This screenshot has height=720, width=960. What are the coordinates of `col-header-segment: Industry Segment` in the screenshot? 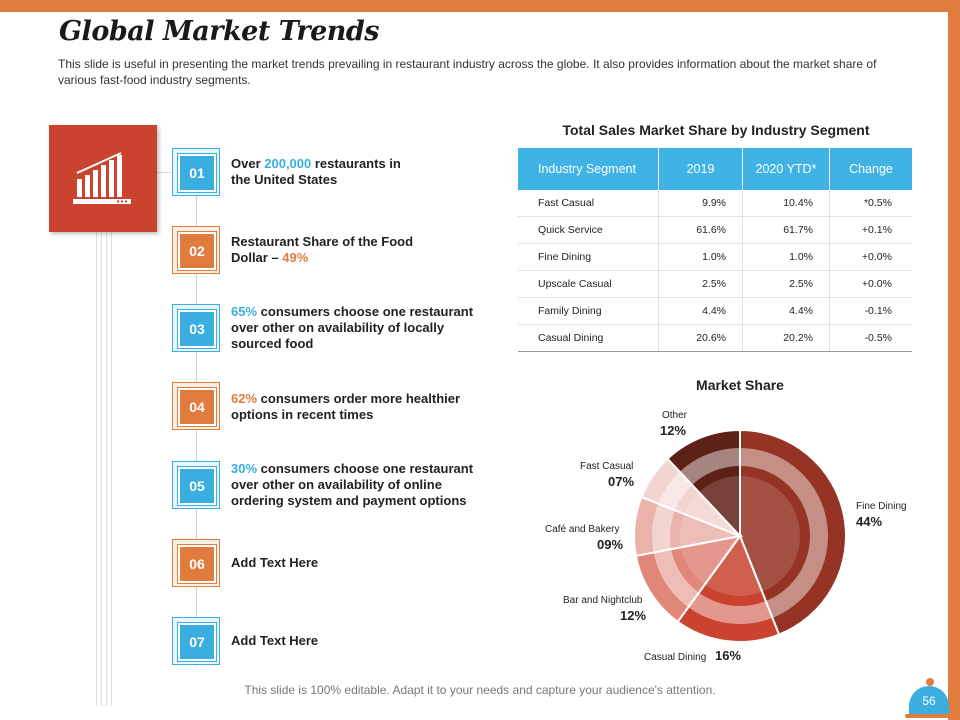 It's located at (588, 169).